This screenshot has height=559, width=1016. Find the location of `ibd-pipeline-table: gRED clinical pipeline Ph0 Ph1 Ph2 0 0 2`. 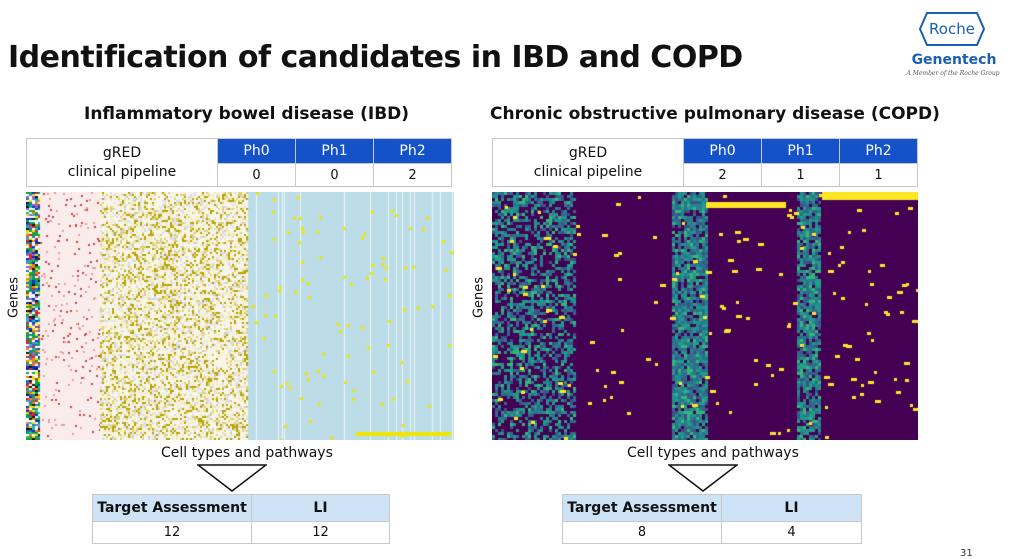

ibd-pipeline-table: gRED clinical pipeline Ph0 Ph1 Ph2 0 0 2 is located at coordinates (239, 162).